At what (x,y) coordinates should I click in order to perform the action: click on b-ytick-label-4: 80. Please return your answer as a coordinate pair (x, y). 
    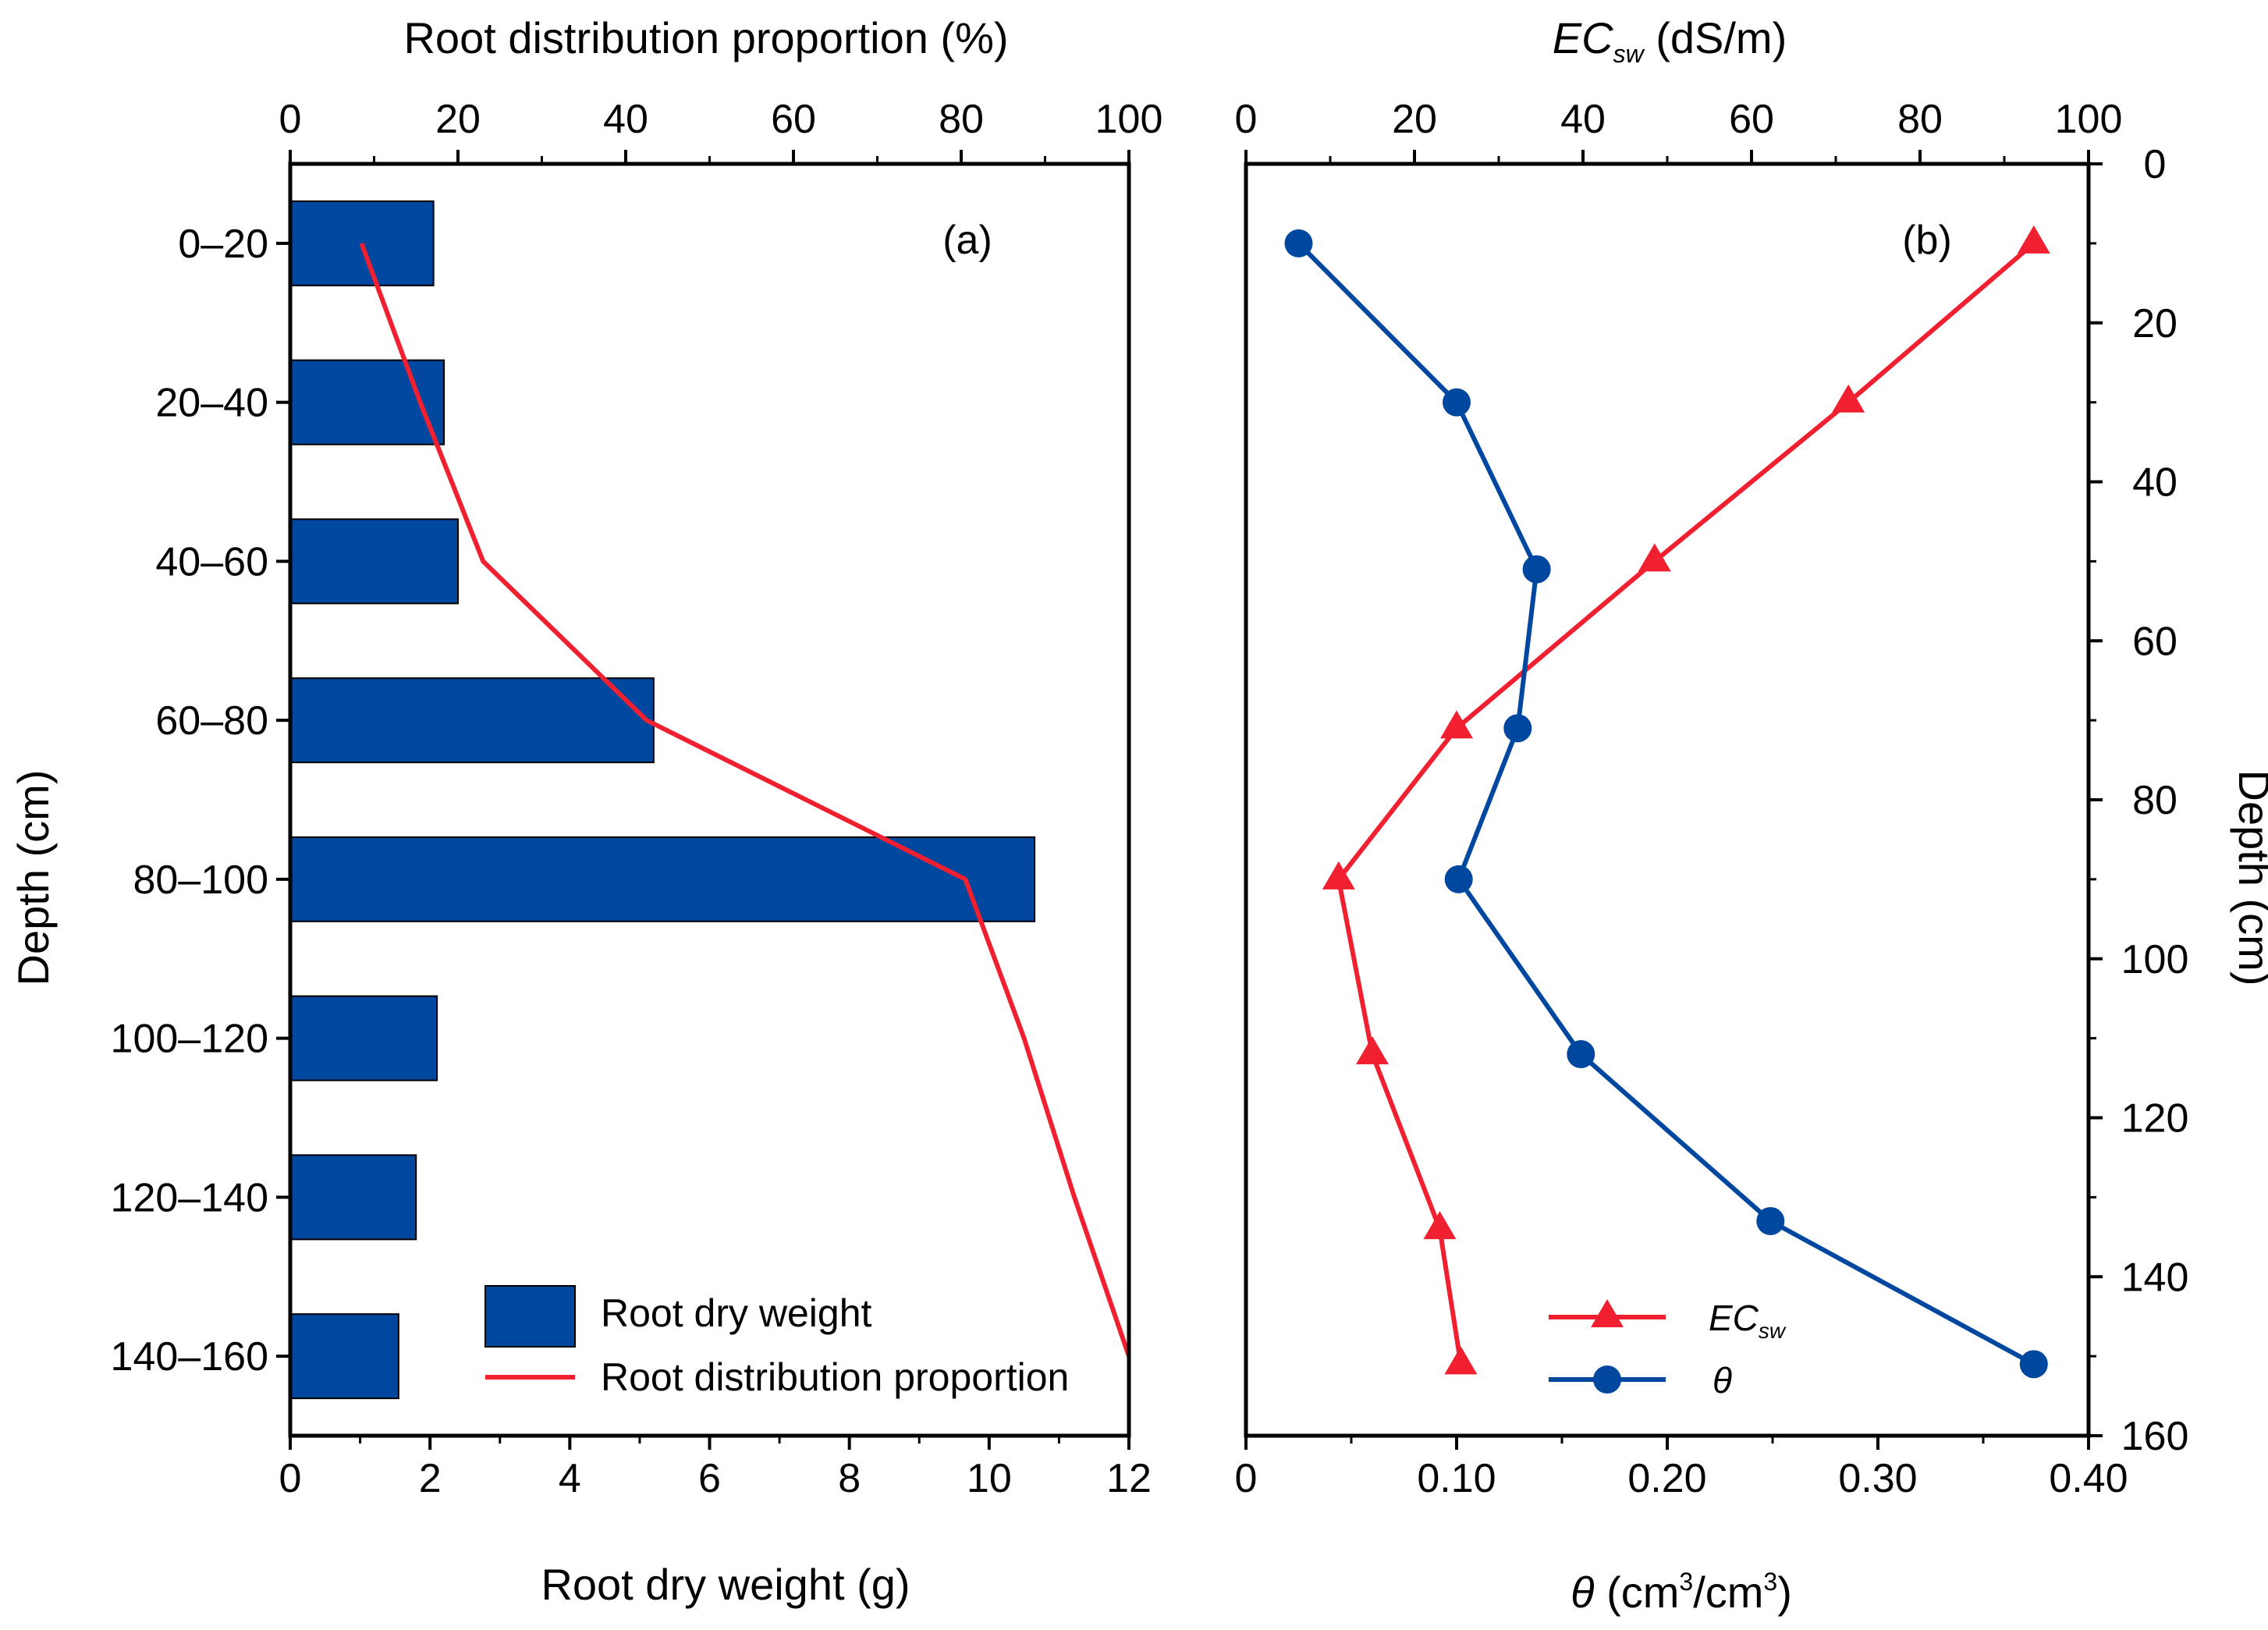
    Looking at the image, I should click on (2154, 800).